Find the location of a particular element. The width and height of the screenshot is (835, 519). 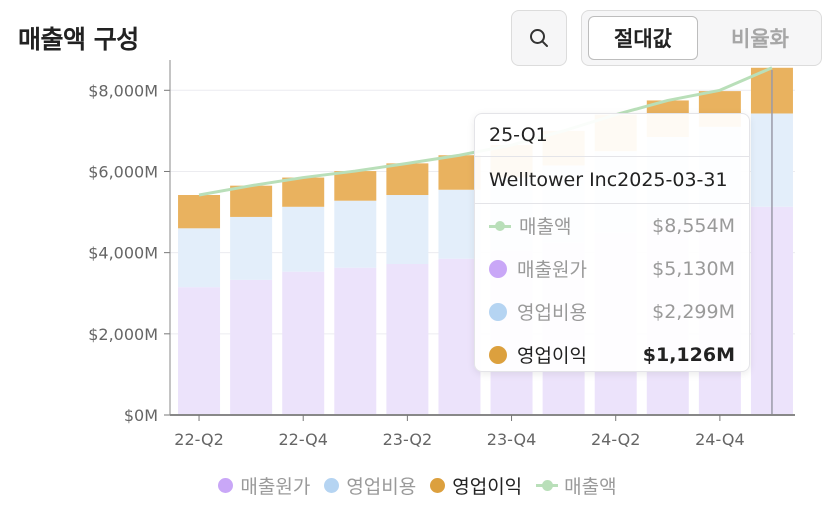

legend-item-income: 영업이익 is located at coordinates (476, 485).